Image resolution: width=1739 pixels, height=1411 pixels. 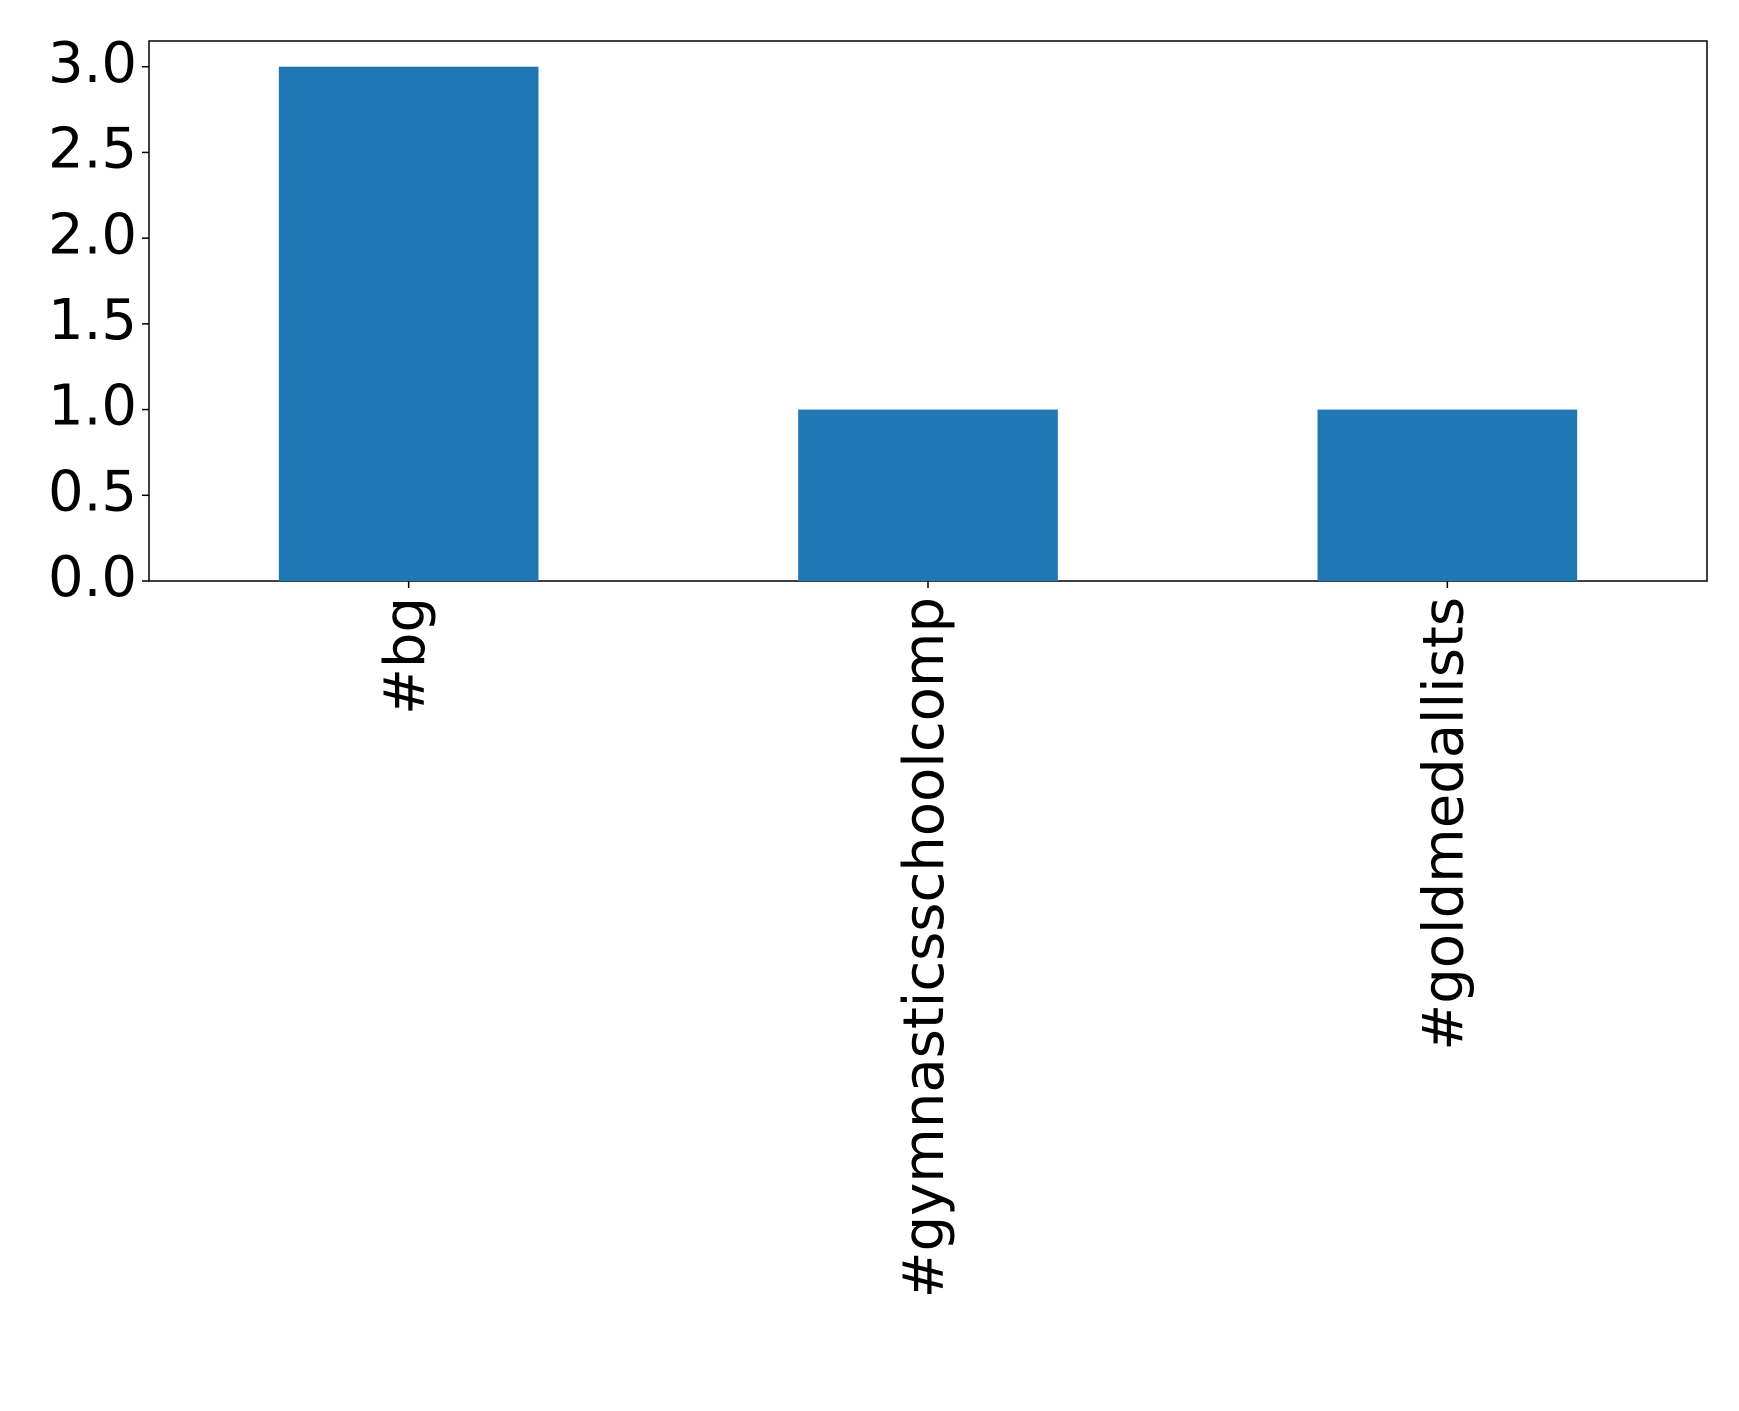 What do you see at coordinates (92, 577) in the screenshot?
I see `y-tick-label: 0.0` at bounding box center [92, 577].